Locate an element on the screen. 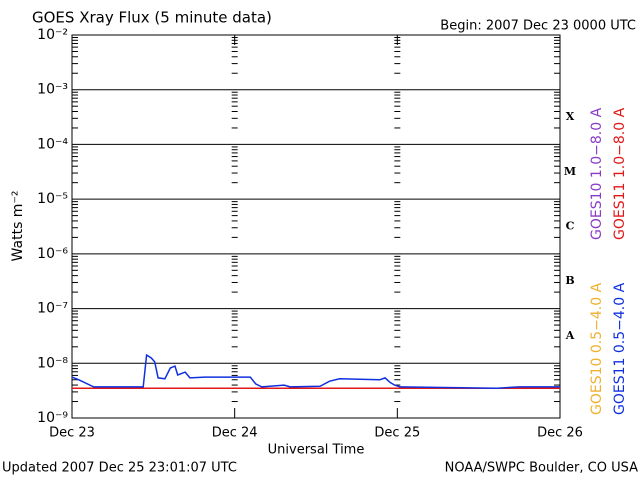 The height and width of the screenshot is (480, 640). legend-entry: GOES11 1.0−8.0 A is located at coordinates (620, 173).